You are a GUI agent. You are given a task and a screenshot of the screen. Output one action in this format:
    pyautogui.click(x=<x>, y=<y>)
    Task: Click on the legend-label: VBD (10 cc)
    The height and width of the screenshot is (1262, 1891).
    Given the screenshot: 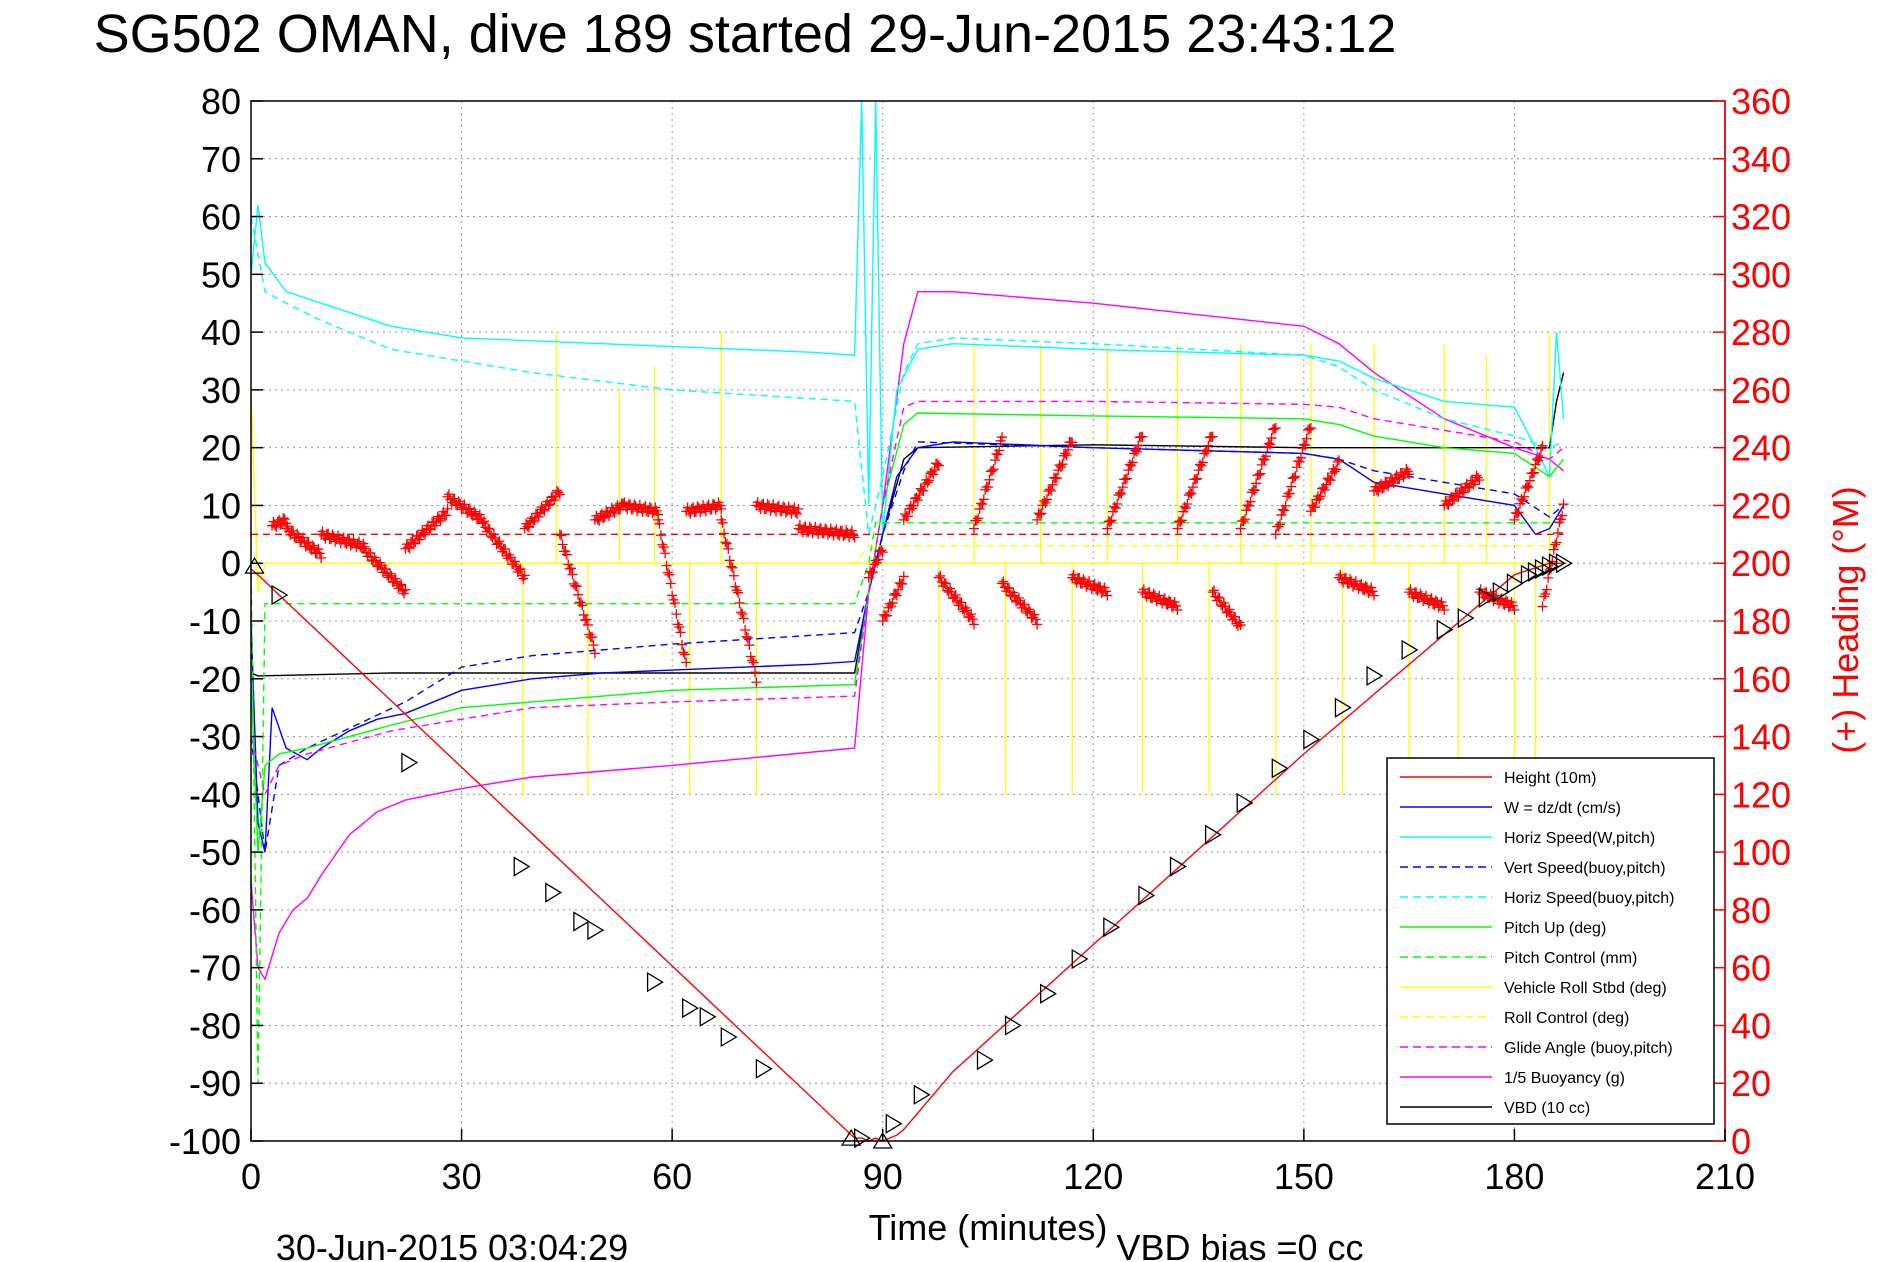 What is the action you would take?
    pyautogui.click(x=1547, y=1108)
    